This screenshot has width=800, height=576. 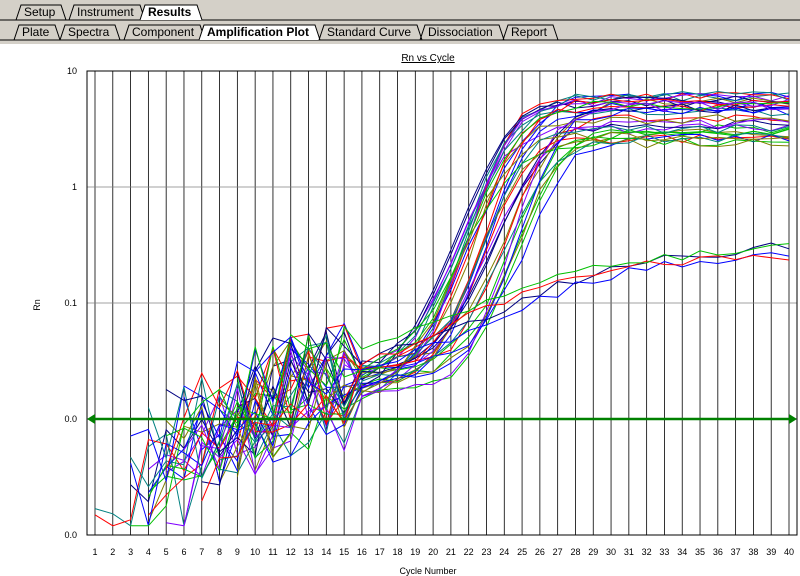 I want to click on tab-amplification-plot: Amplification Plot, so click(x=258, y=32).